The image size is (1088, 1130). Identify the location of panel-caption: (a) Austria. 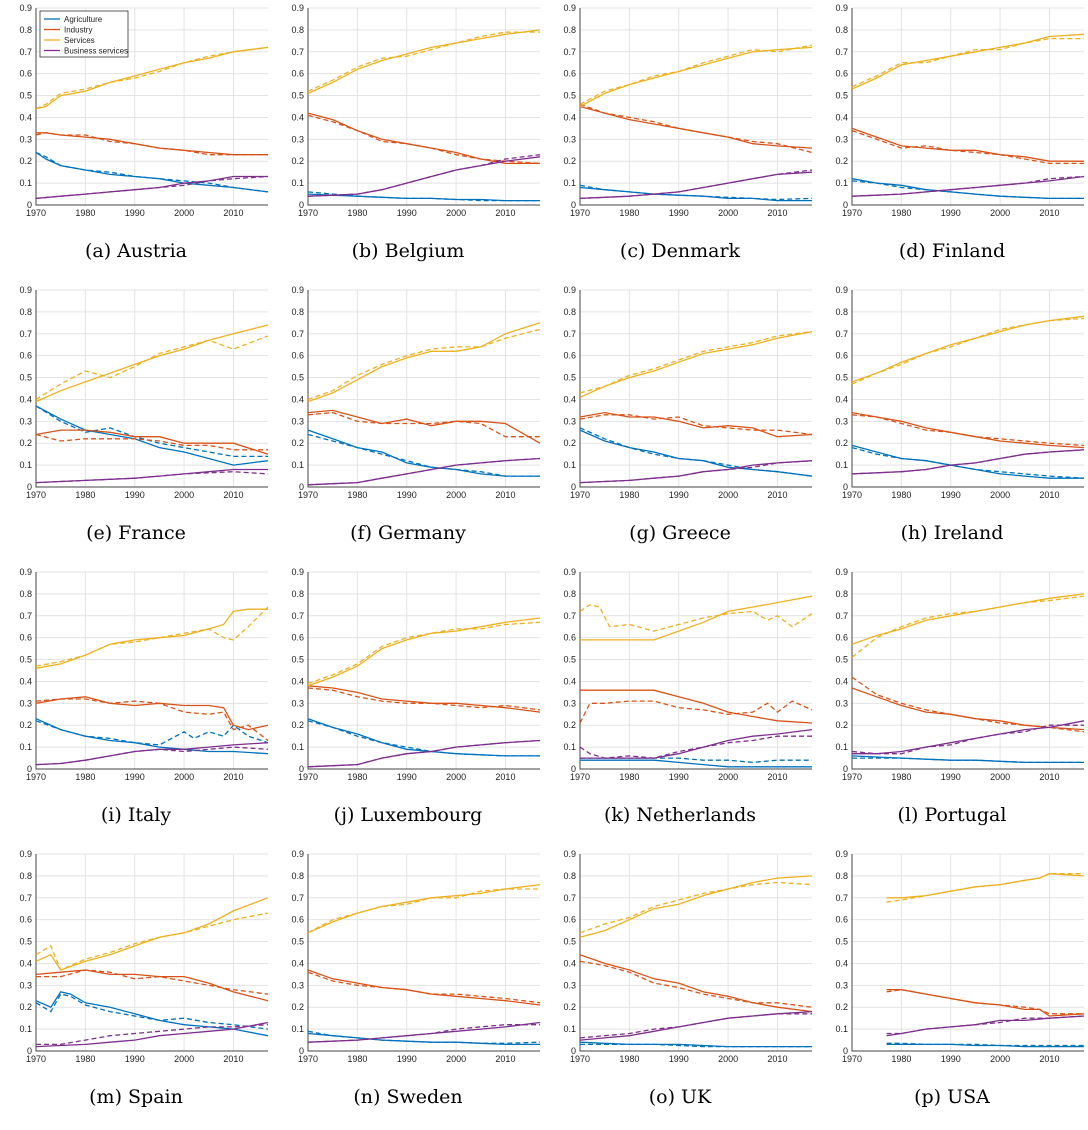
(136, 251).